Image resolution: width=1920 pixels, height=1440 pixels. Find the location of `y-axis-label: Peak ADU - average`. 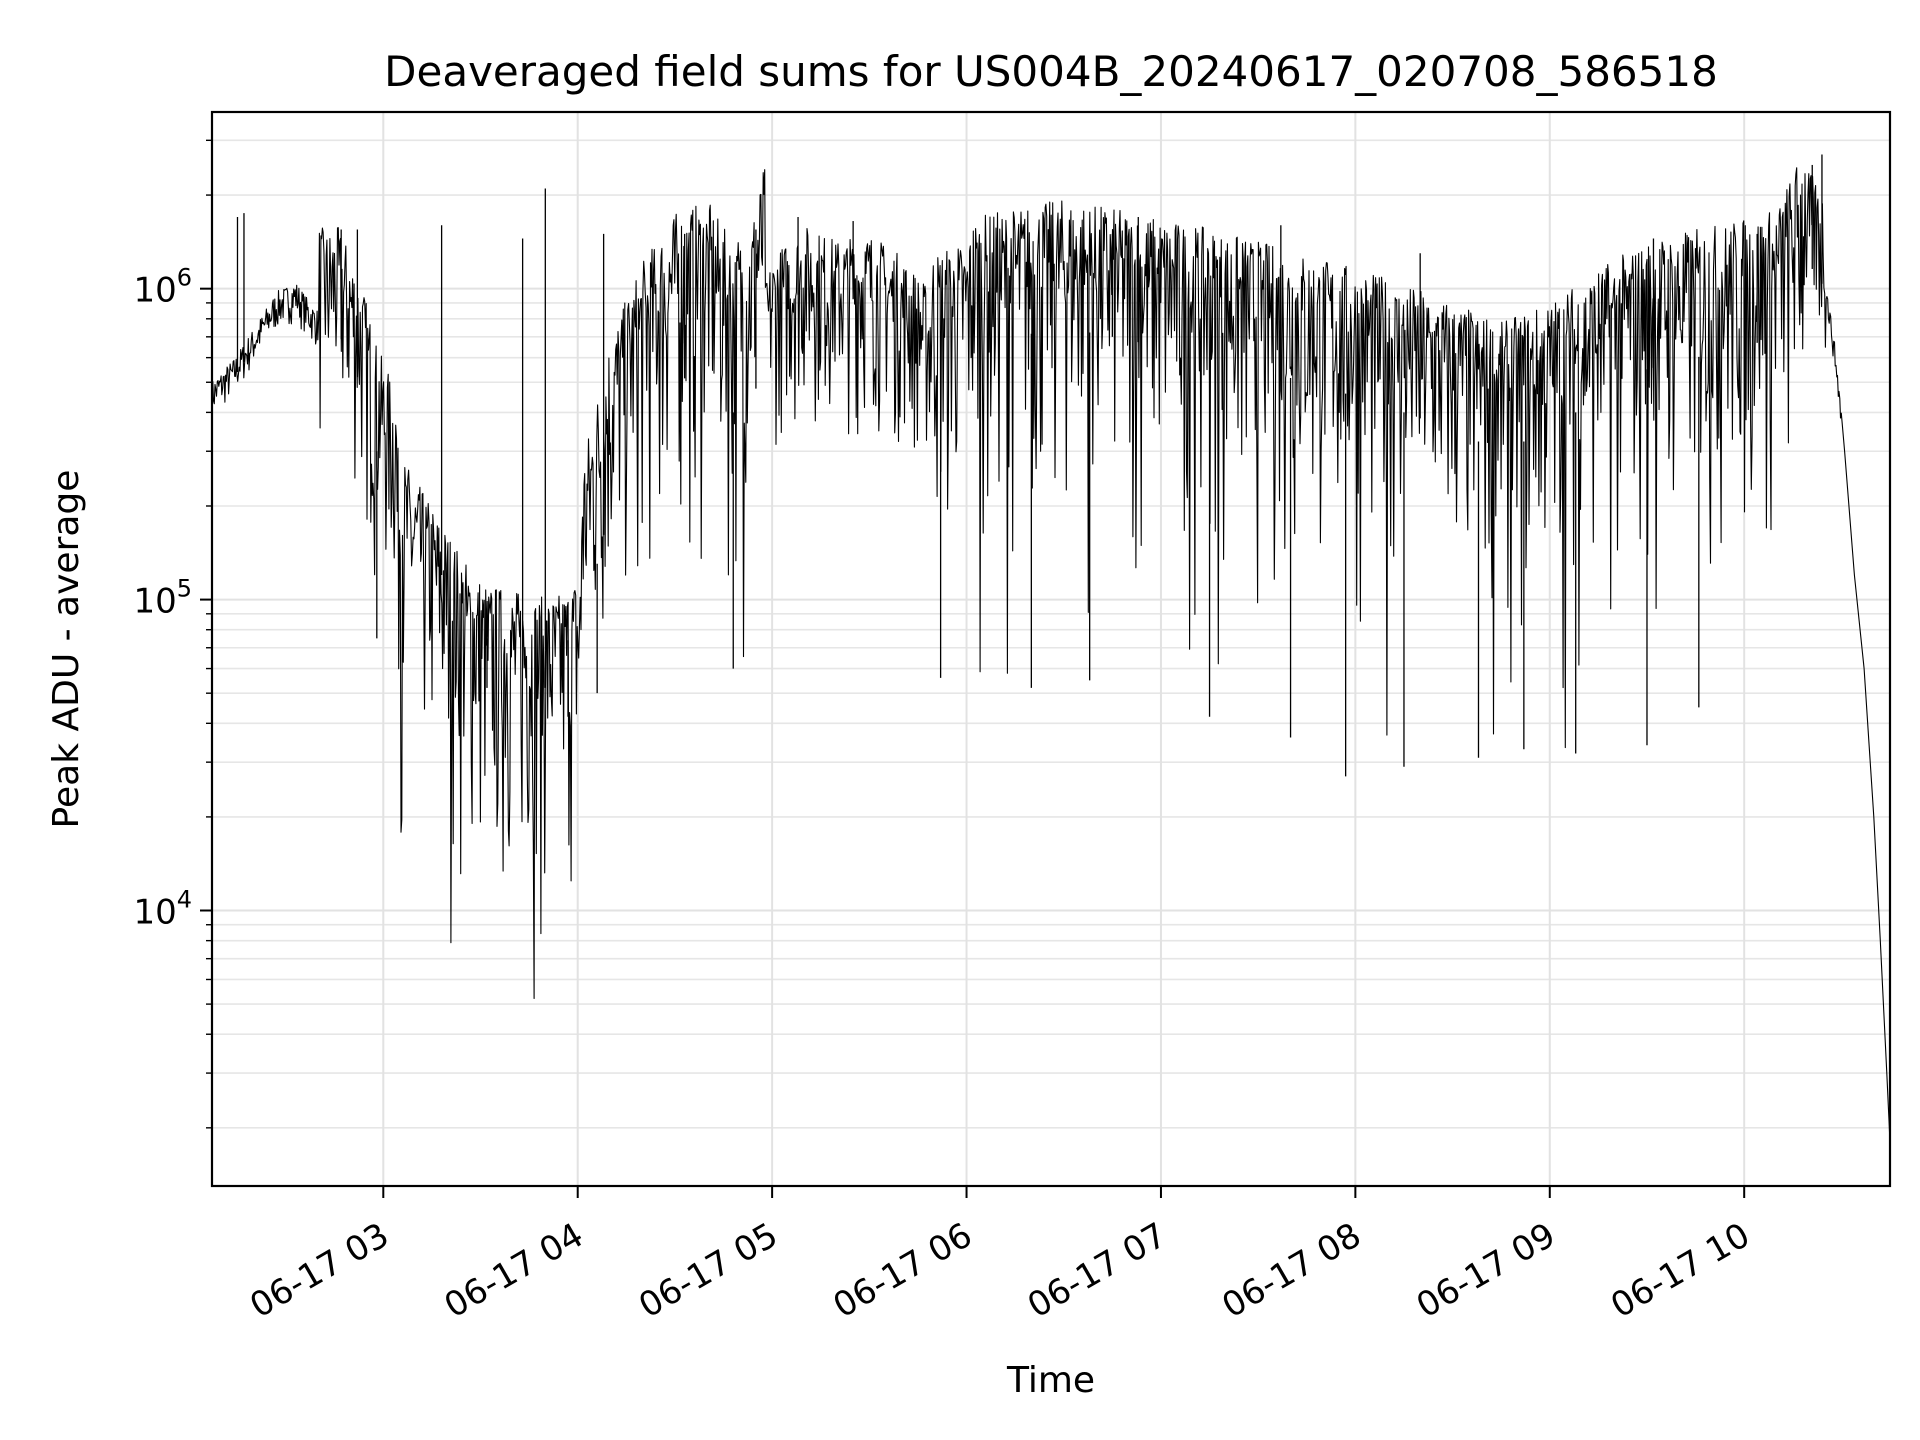

y-axis-label: Peak ADU - average is located at coordinates (66, 649).